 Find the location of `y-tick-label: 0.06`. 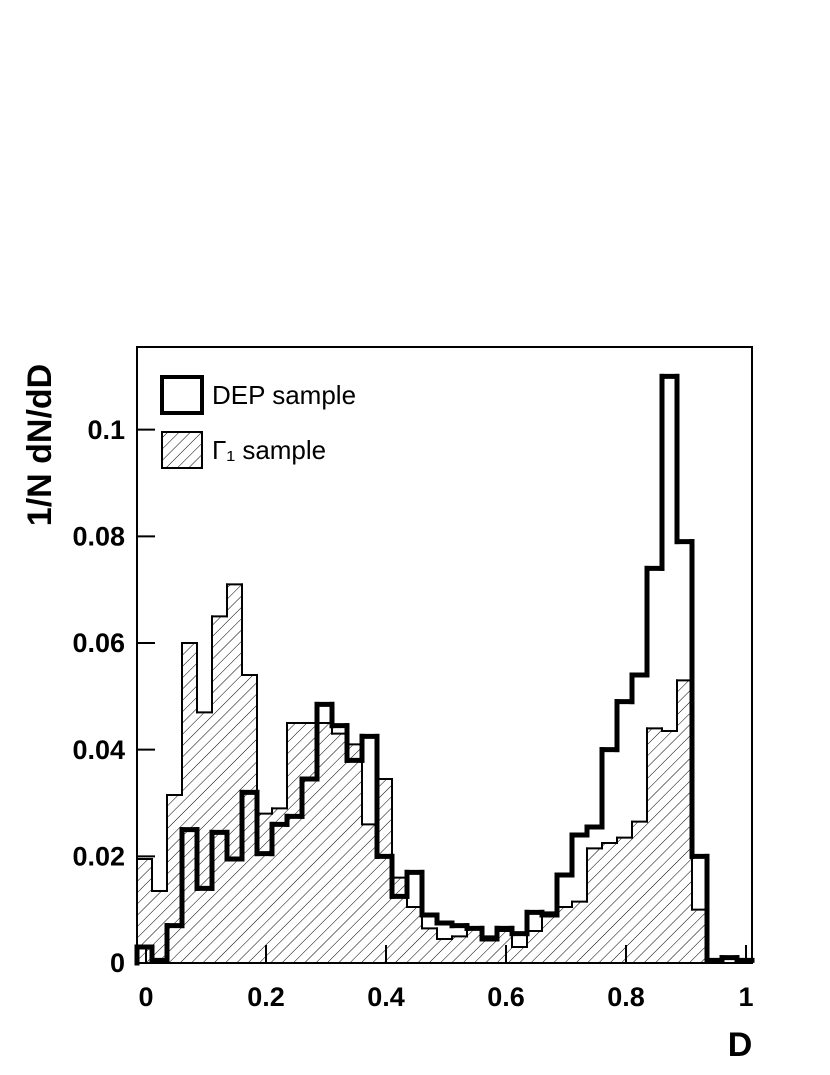

y-tick-label: 0.06 is located at coordinates (98, 643).